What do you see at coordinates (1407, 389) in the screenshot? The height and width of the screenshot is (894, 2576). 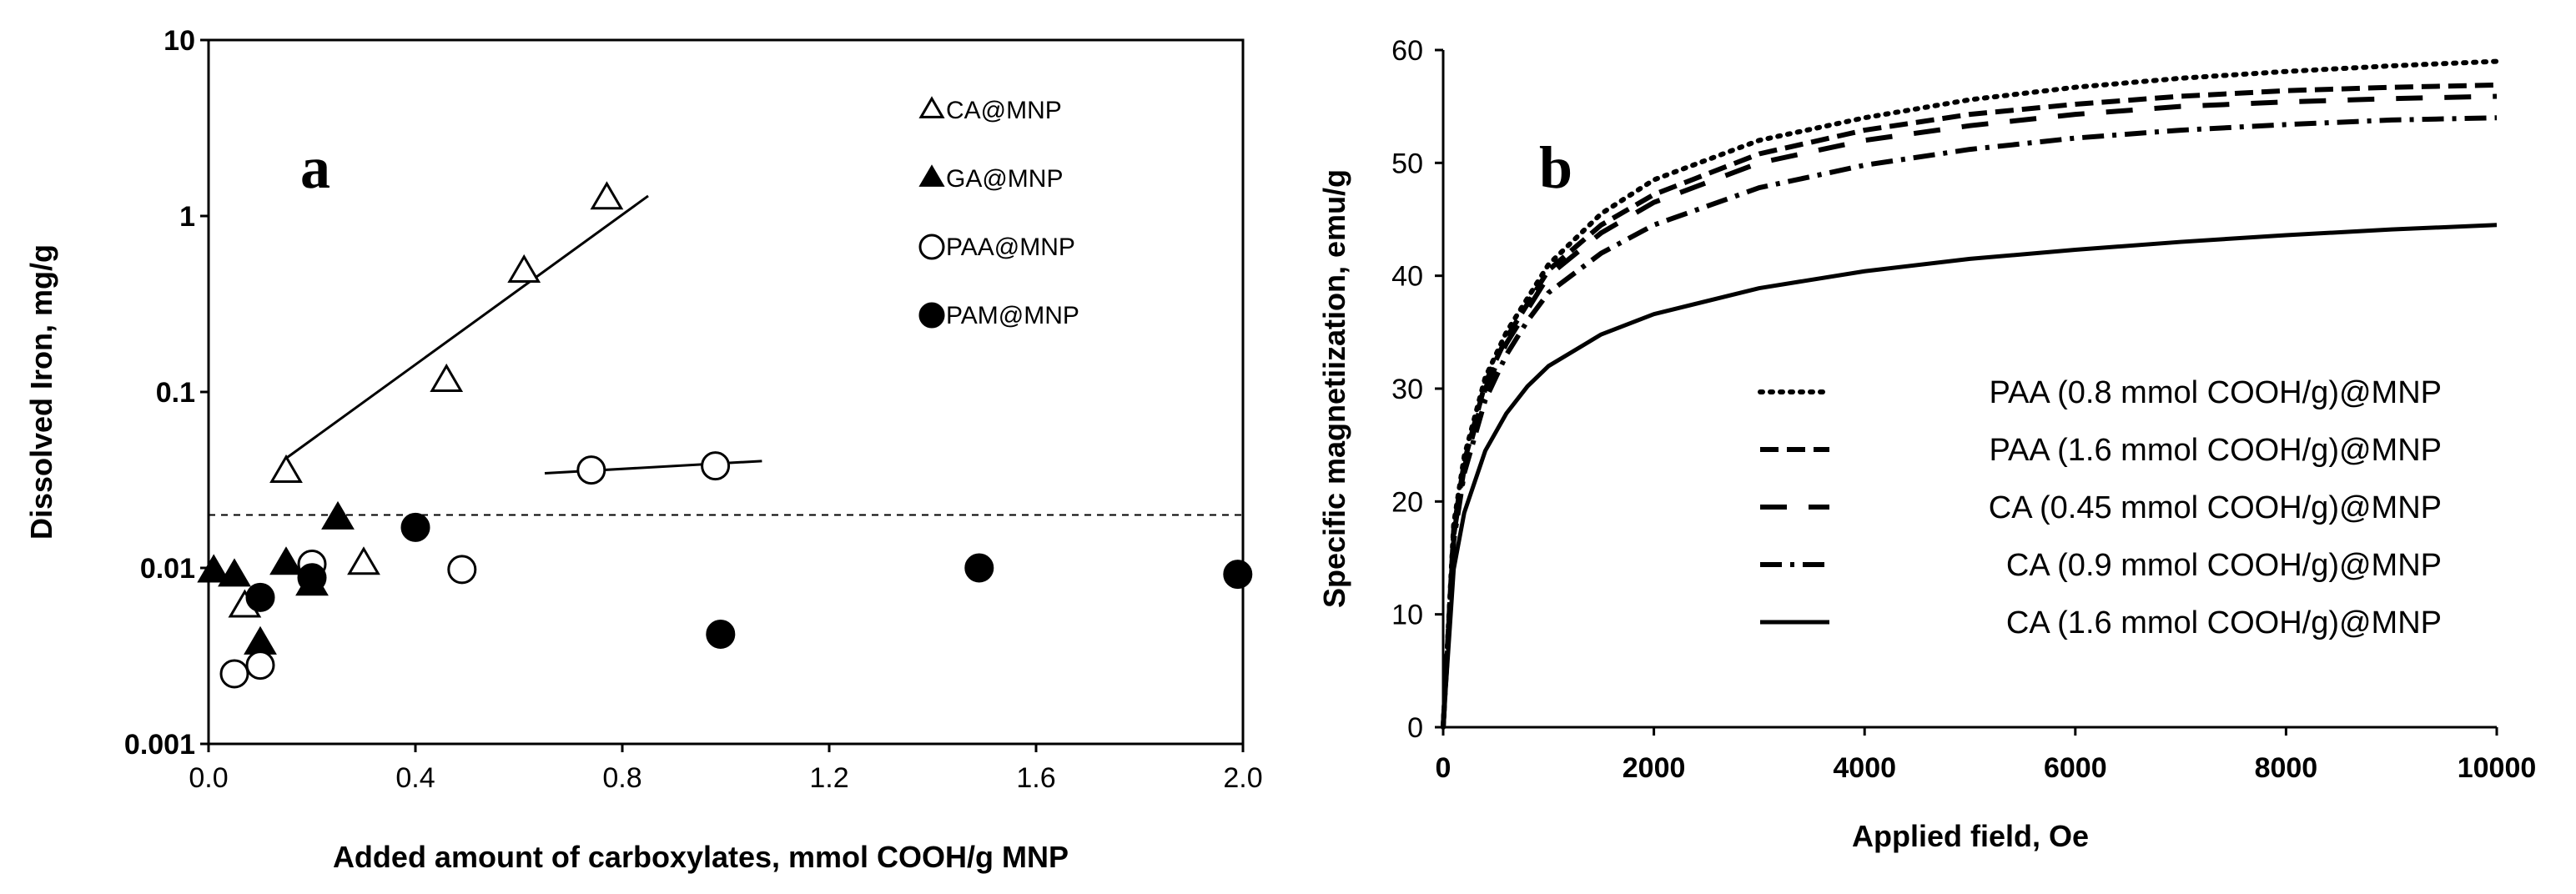 I see `y-tick-label-b: 30` at bounding box center [1407, 389].